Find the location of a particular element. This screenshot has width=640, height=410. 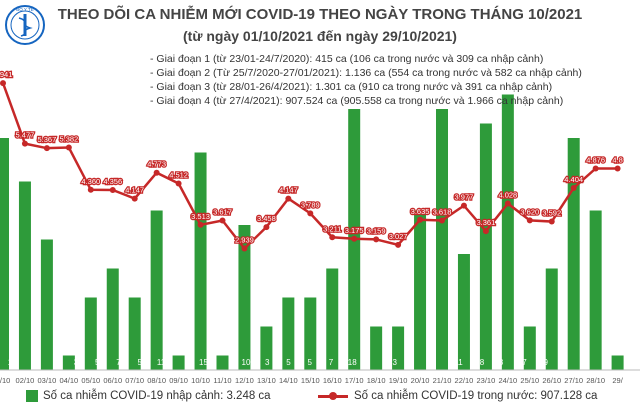

bar-value-label: 8 is located at coordinates (501, 362).